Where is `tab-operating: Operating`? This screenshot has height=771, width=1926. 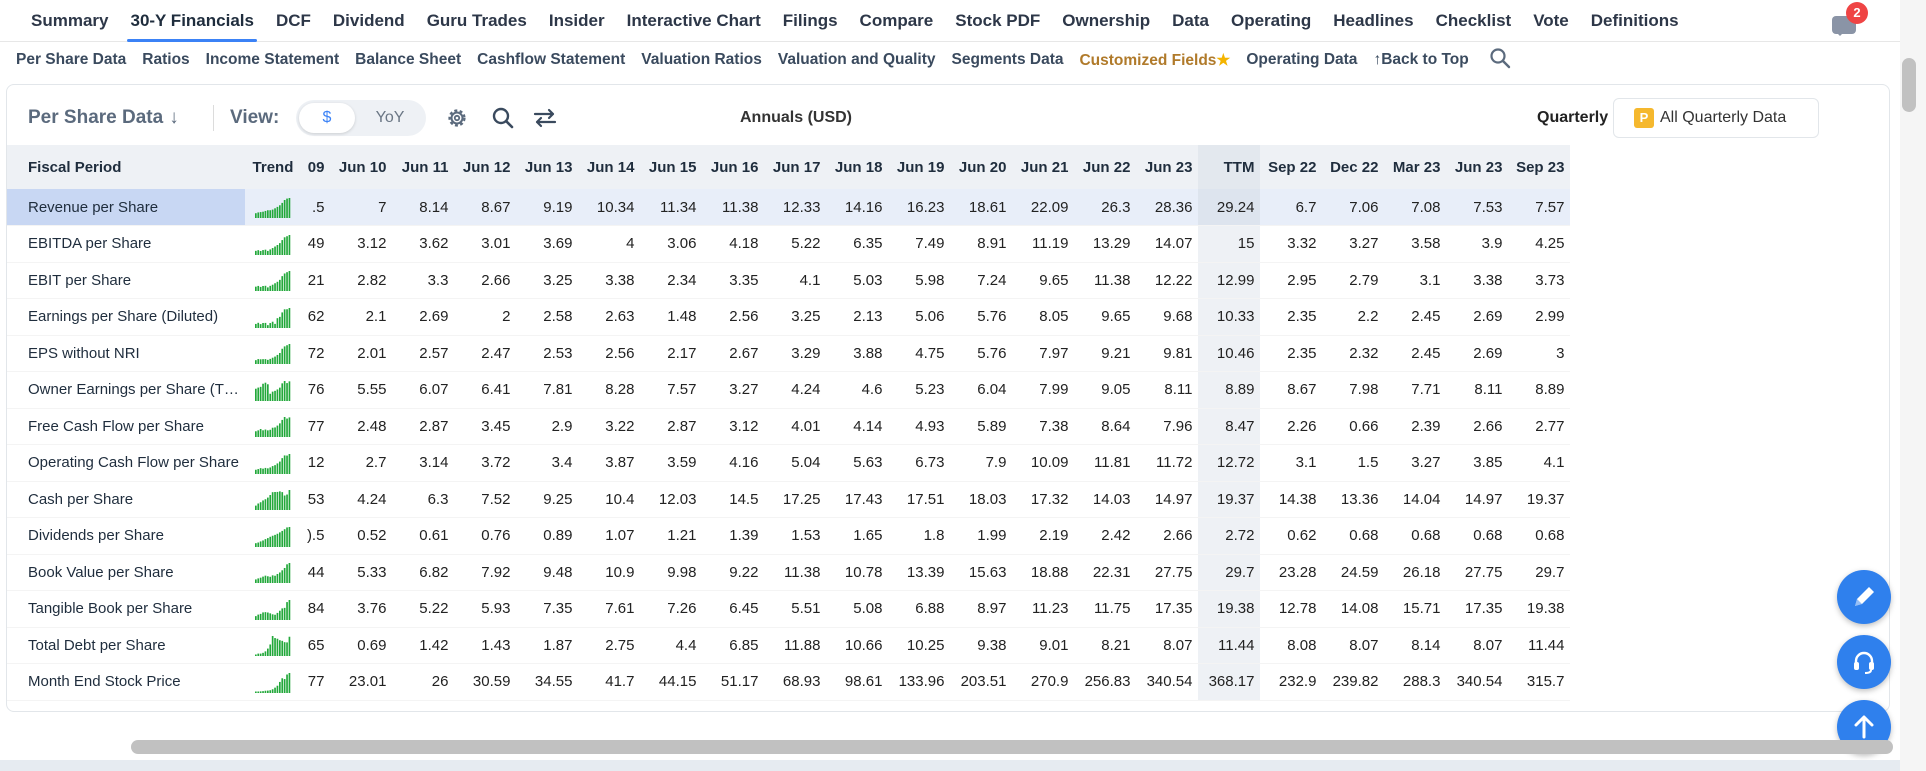 tab-operating: Operating is located at coordinates (1271, 20).